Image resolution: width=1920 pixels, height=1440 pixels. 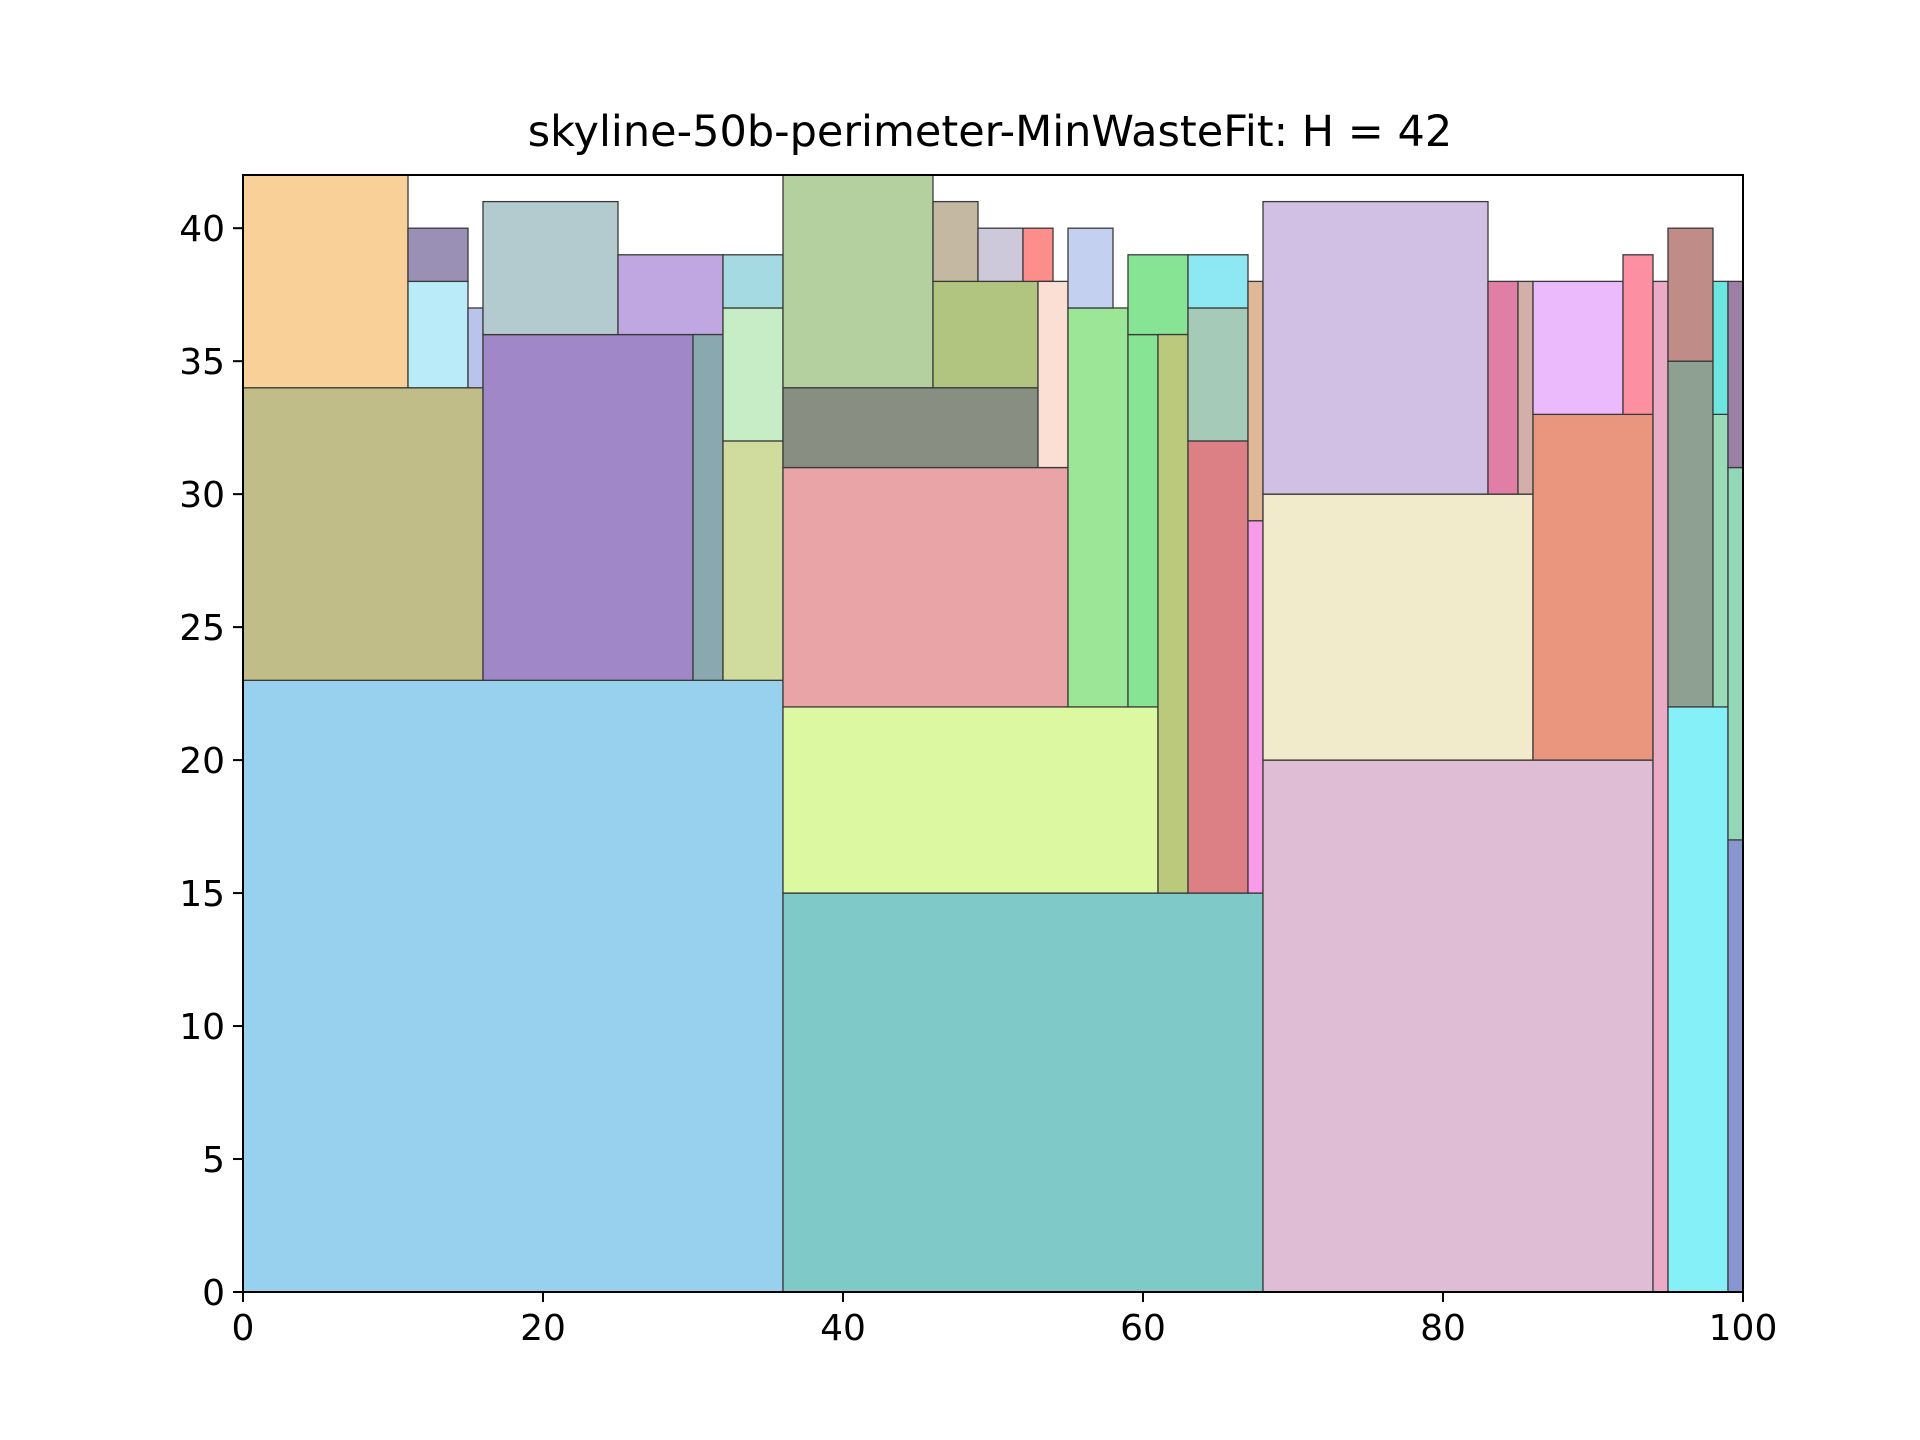 I want to click on x-tick-label: 20, so click(x=543, y=1328).